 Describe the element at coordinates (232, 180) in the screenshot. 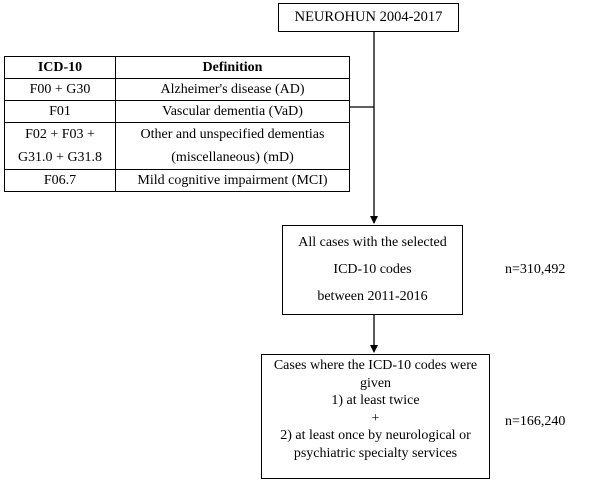

I see `definition-cell: Mild cognitive impairment (MCI)` at that location.